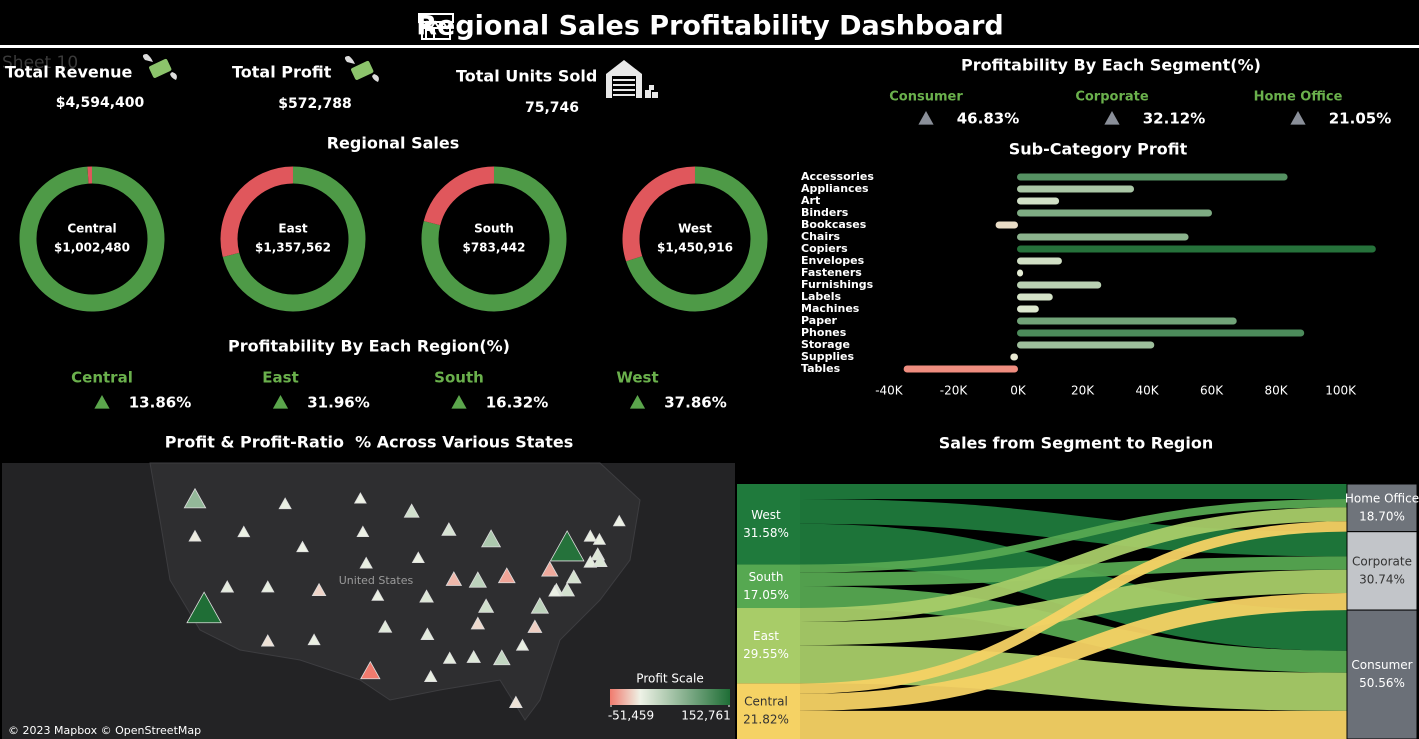 This screenshot has width=1419, height=739. What do you see at coordinates (1382, 561) in the screenshot?
I see `target-name: Corporate` at bounding box center [1382, 561].